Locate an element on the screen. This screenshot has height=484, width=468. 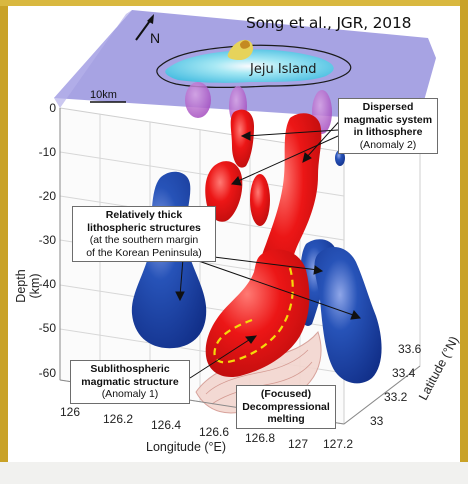
red-blob-upper is located at coordinates (242, 138).